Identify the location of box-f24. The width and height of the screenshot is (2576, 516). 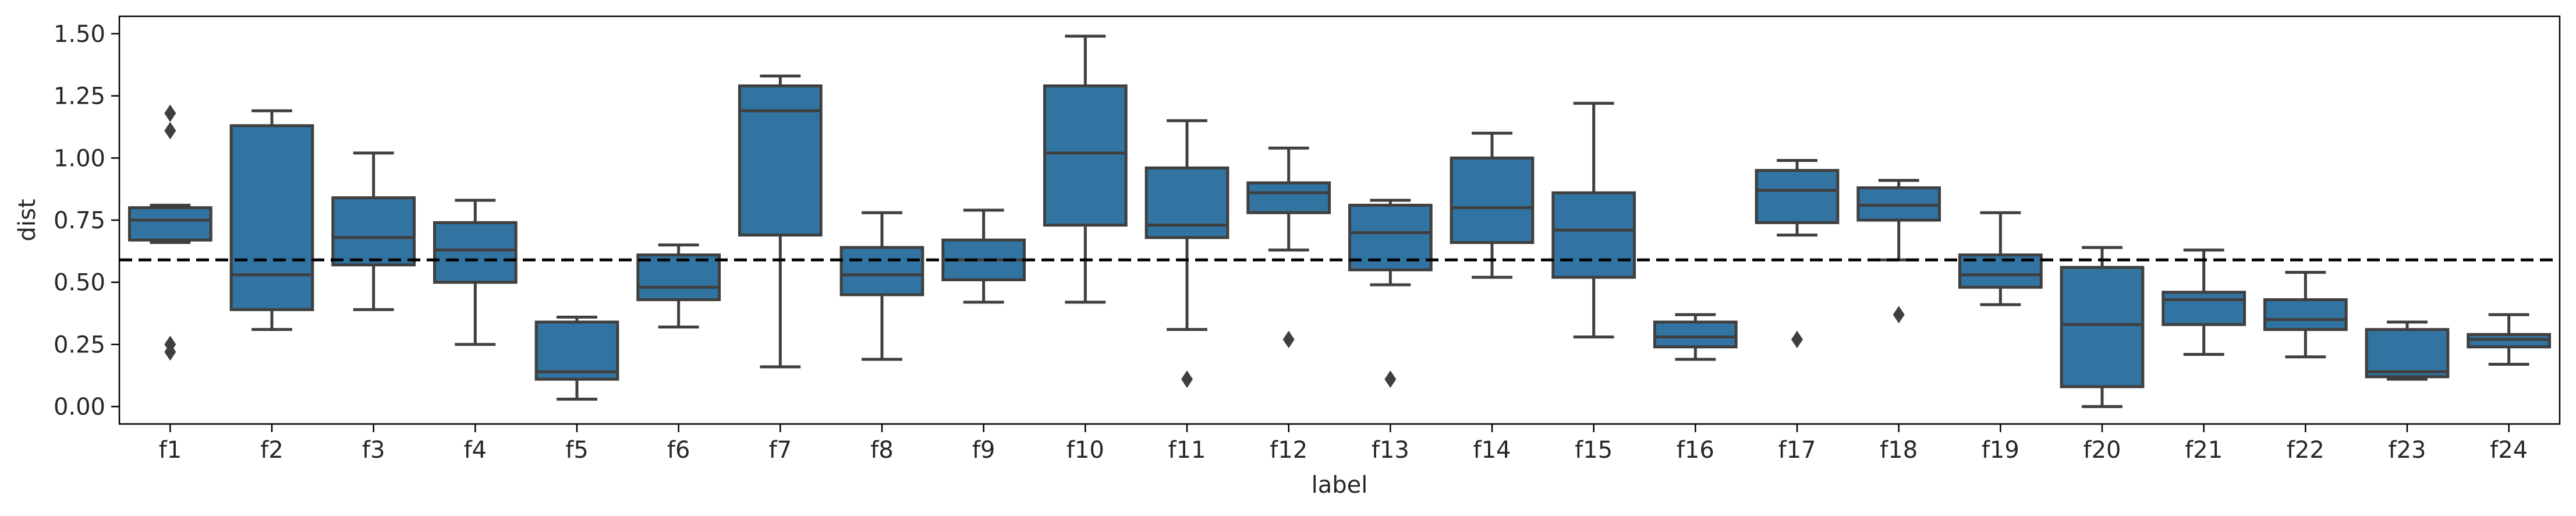
(2509, 339).